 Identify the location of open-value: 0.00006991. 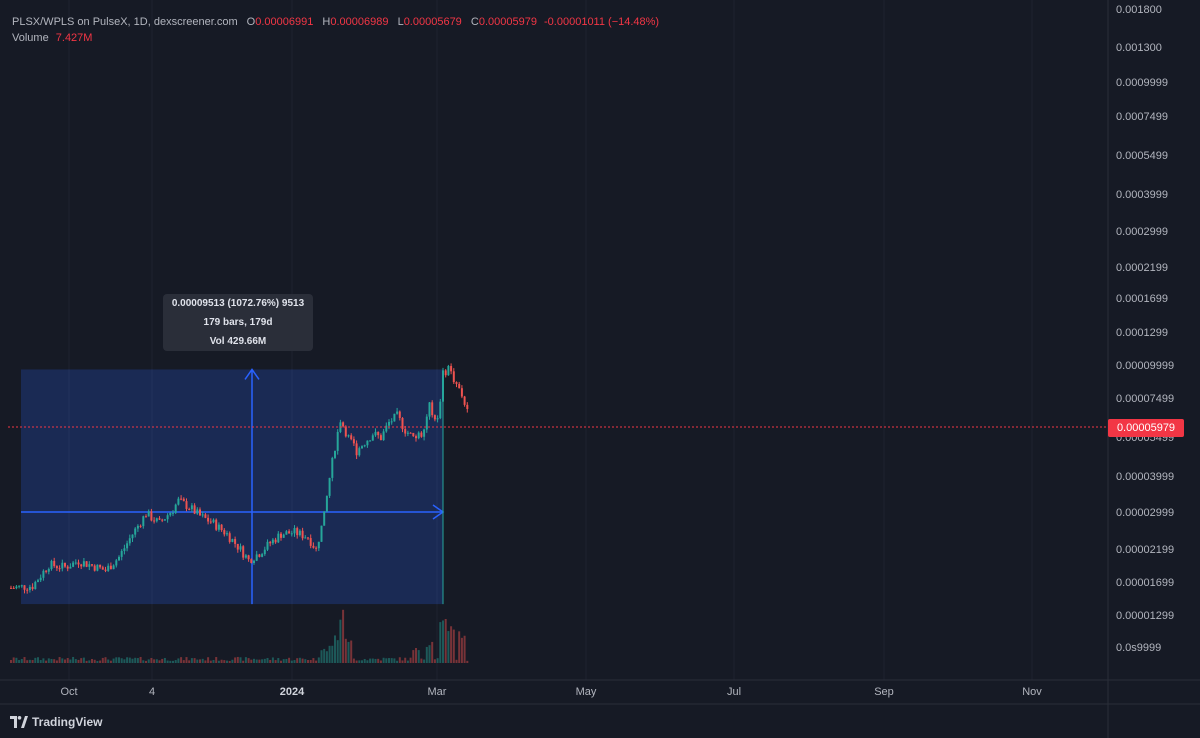
(284, 22).